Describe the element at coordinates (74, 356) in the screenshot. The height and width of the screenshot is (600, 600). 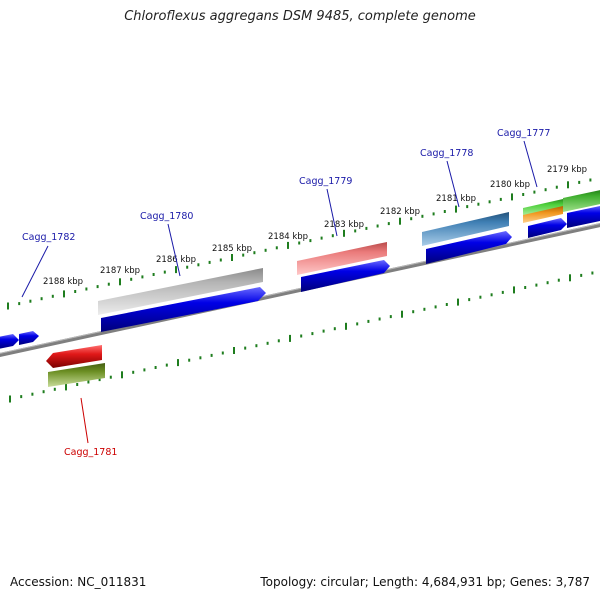
I see `feature-red-arrow` at that location.